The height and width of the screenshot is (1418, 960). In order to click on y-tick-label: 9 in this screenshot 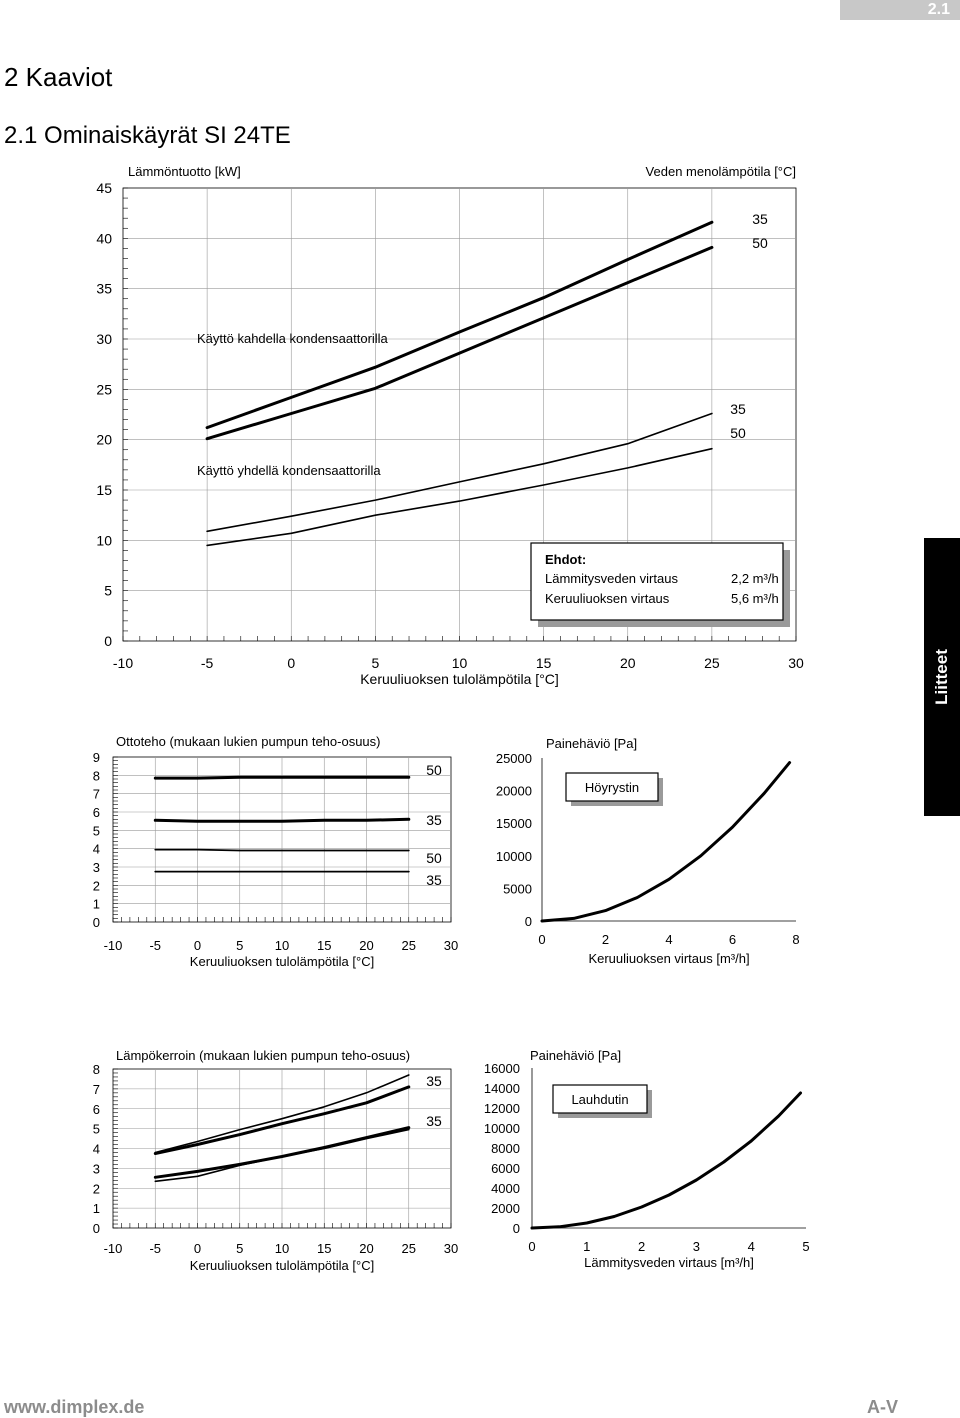, I will do `click(96, 757)`.